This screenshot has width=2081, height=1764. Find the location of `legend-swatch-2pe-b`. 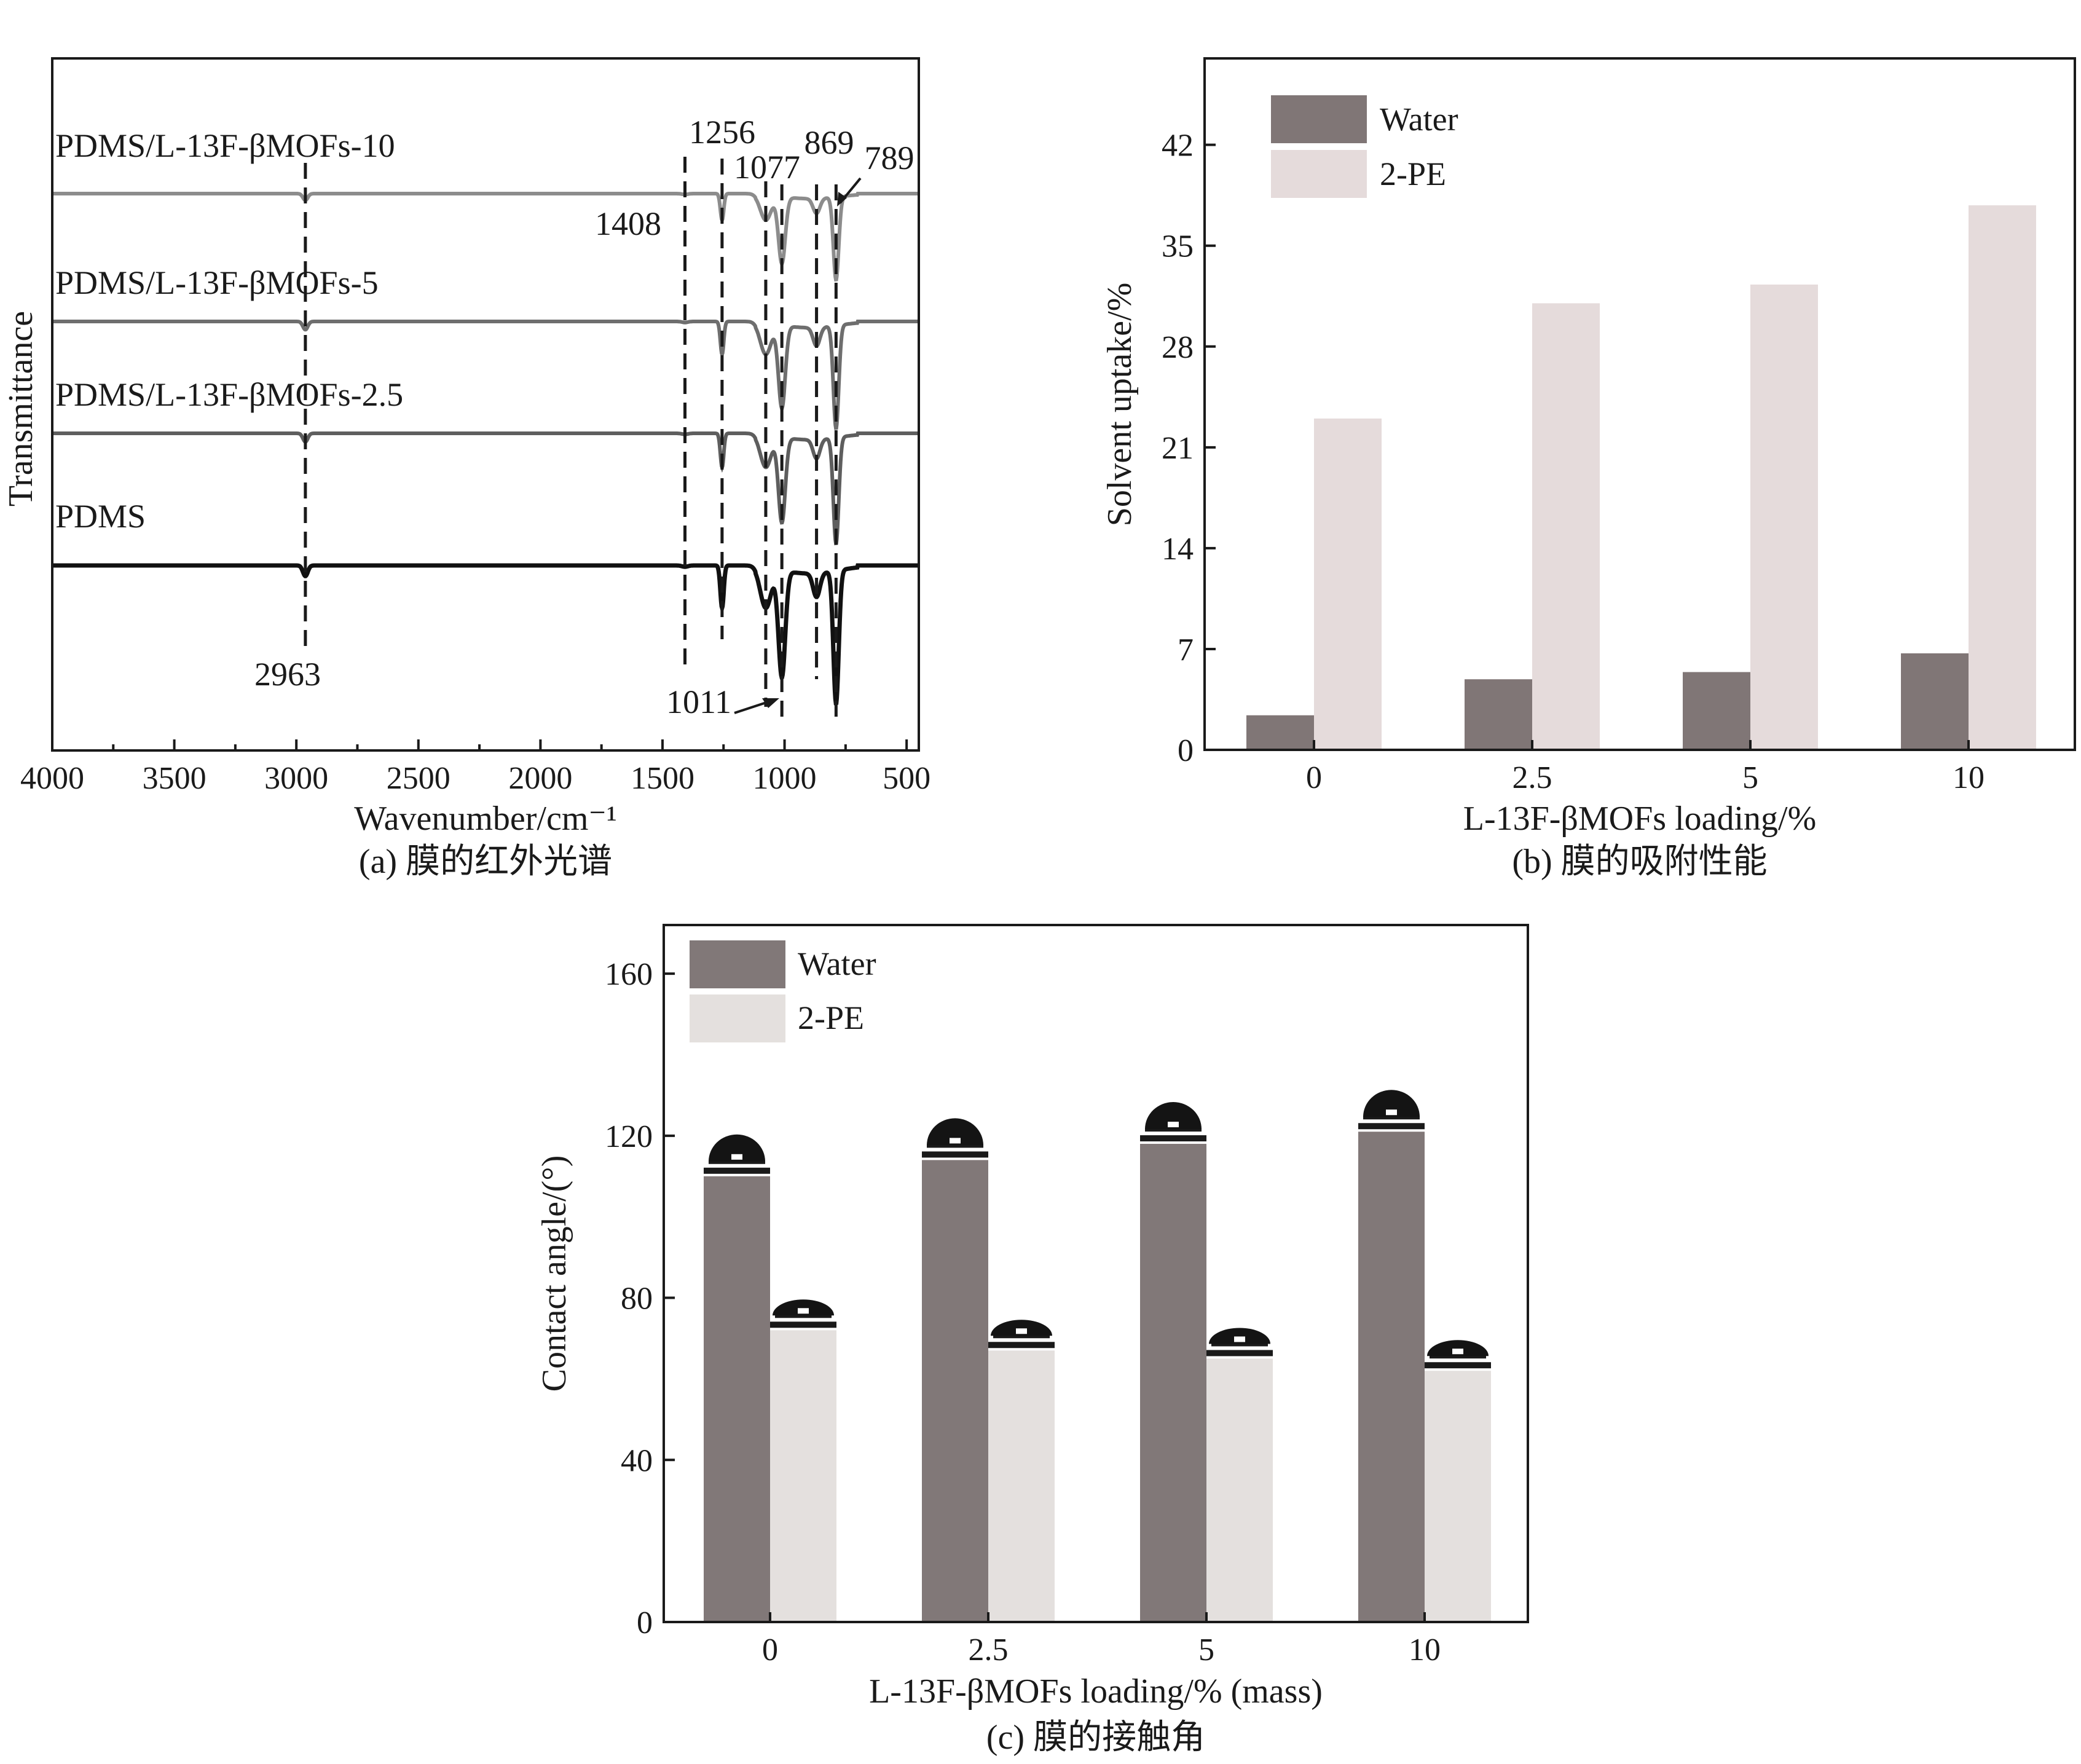

legend-swatch-2pe-b is located at coordinates (1319, 174).